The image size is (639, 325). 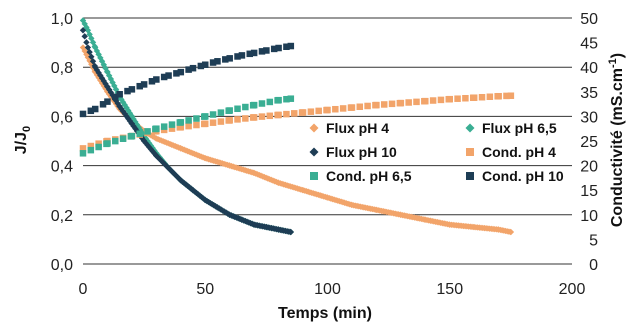 What do you see at coordinates (349, 128) in the screenshot?
I see `legend-item: Flux pH 4` at bounding box center [349, 128].